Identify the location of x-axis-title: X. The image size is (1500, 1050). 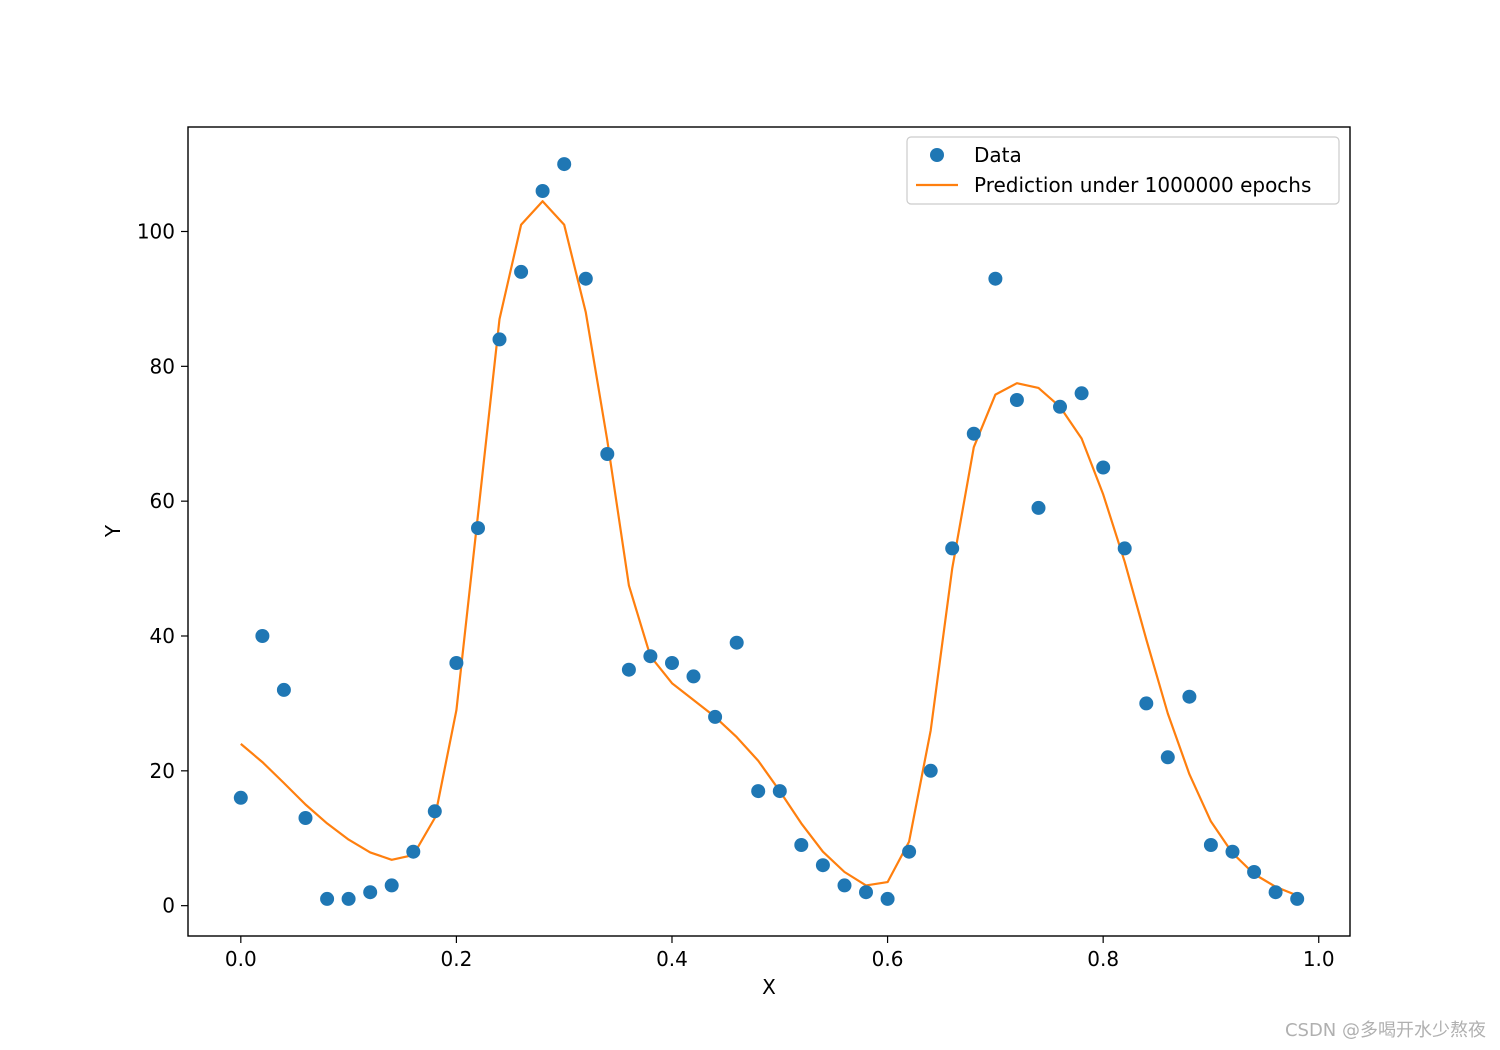
(769, 987).